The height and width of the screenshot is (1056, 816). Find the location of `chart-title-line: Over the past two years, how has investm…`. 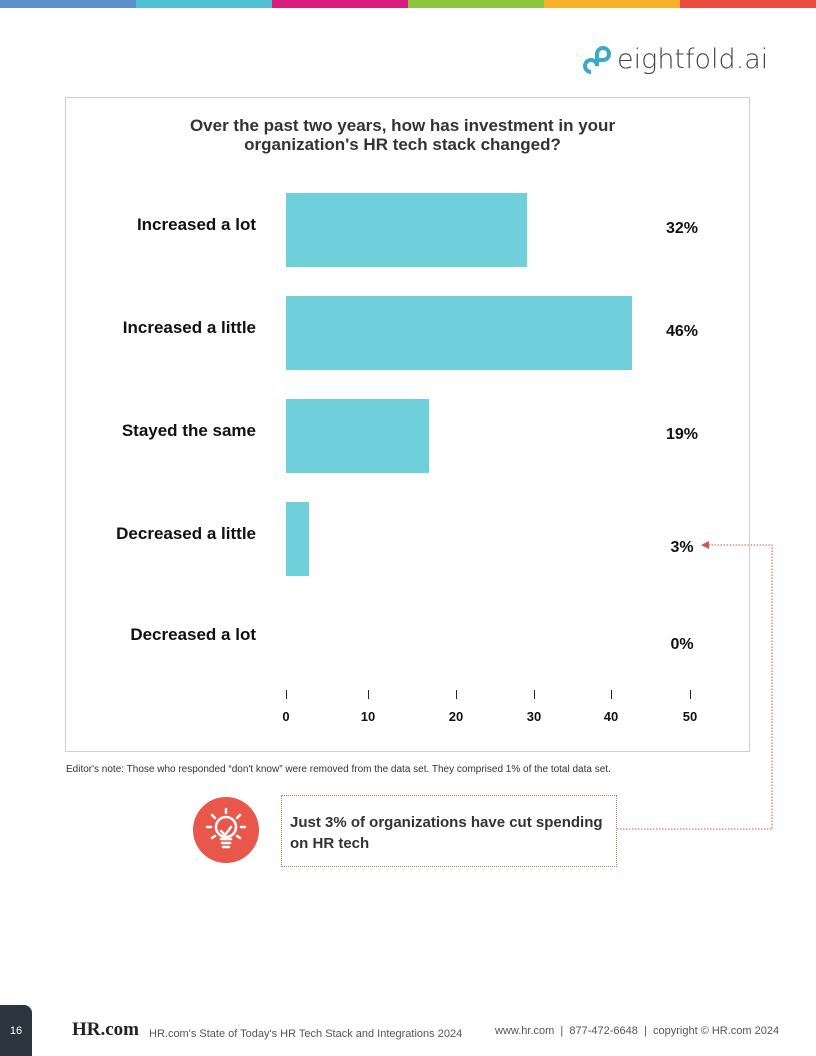

chart-title-line: Over the past two years, how has investm… is located at coordinates (402, 125).